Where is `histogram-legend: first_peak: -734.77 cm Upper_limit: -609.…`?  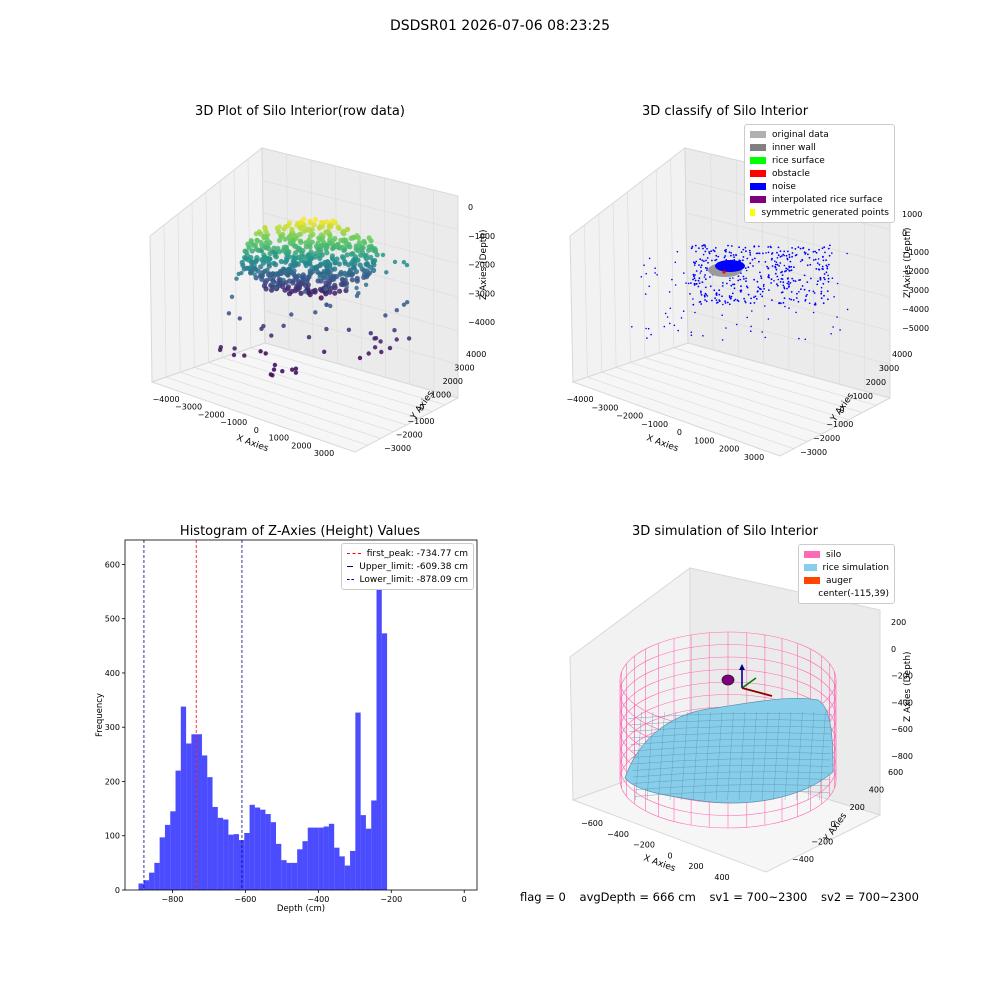
histogram-legend: first_peak: -734.77 cm Upper_limit: -609.… is located at coordinates (407, 566).